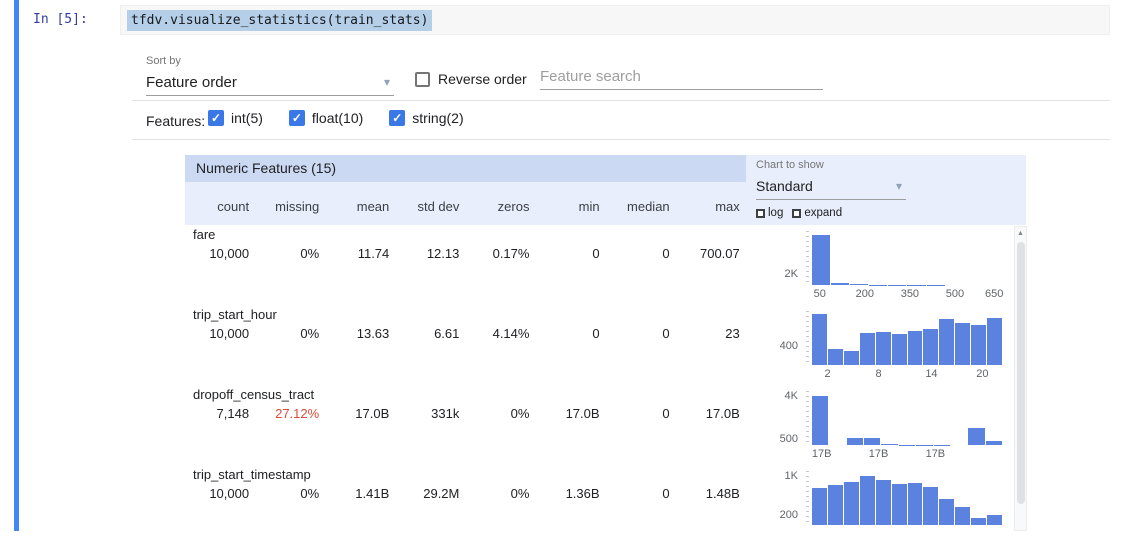 The height and width of the screenshot is (547, 1124). What do you see at coordinates (204, 234) in the screenshot?
I see `feature-name: fare` at bounding box center [204, 234].